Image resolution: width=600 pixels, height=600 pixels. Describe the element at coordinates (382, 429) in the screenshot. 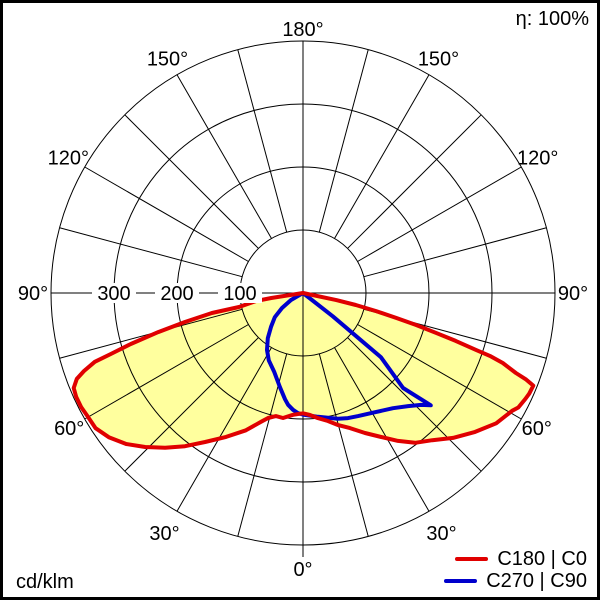

I see `grid-spoke-30-right` at that location.